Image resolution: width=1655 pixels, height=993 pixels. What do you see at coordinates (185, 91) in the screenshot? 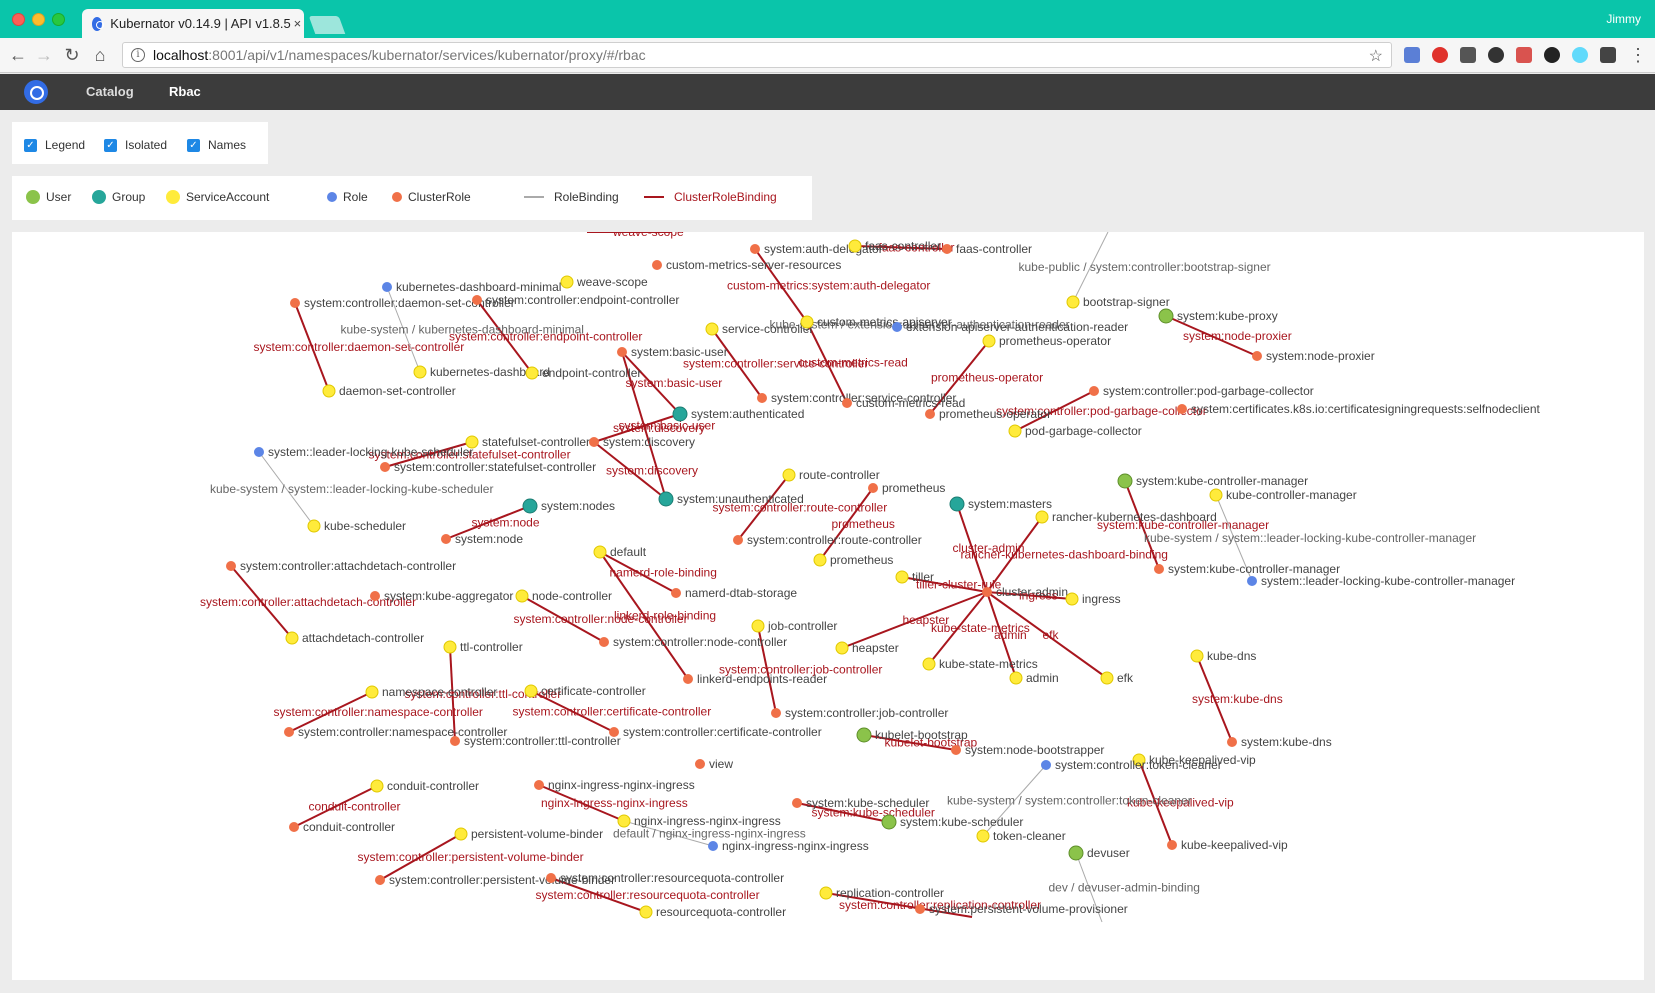
I see `nav-rbac: Rbac` at bounding box center [185, 91].